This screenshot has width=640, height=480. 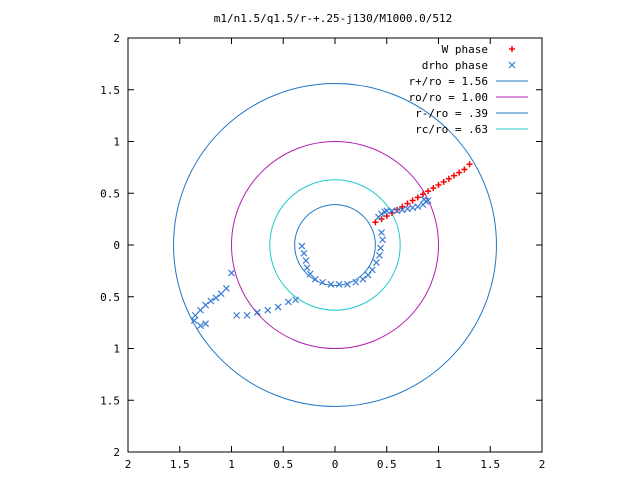 I want to click on chart-title: m1/n1.5/q1.5/r-+.25-j130/M1000.0/512, so click(x=333, y=18).